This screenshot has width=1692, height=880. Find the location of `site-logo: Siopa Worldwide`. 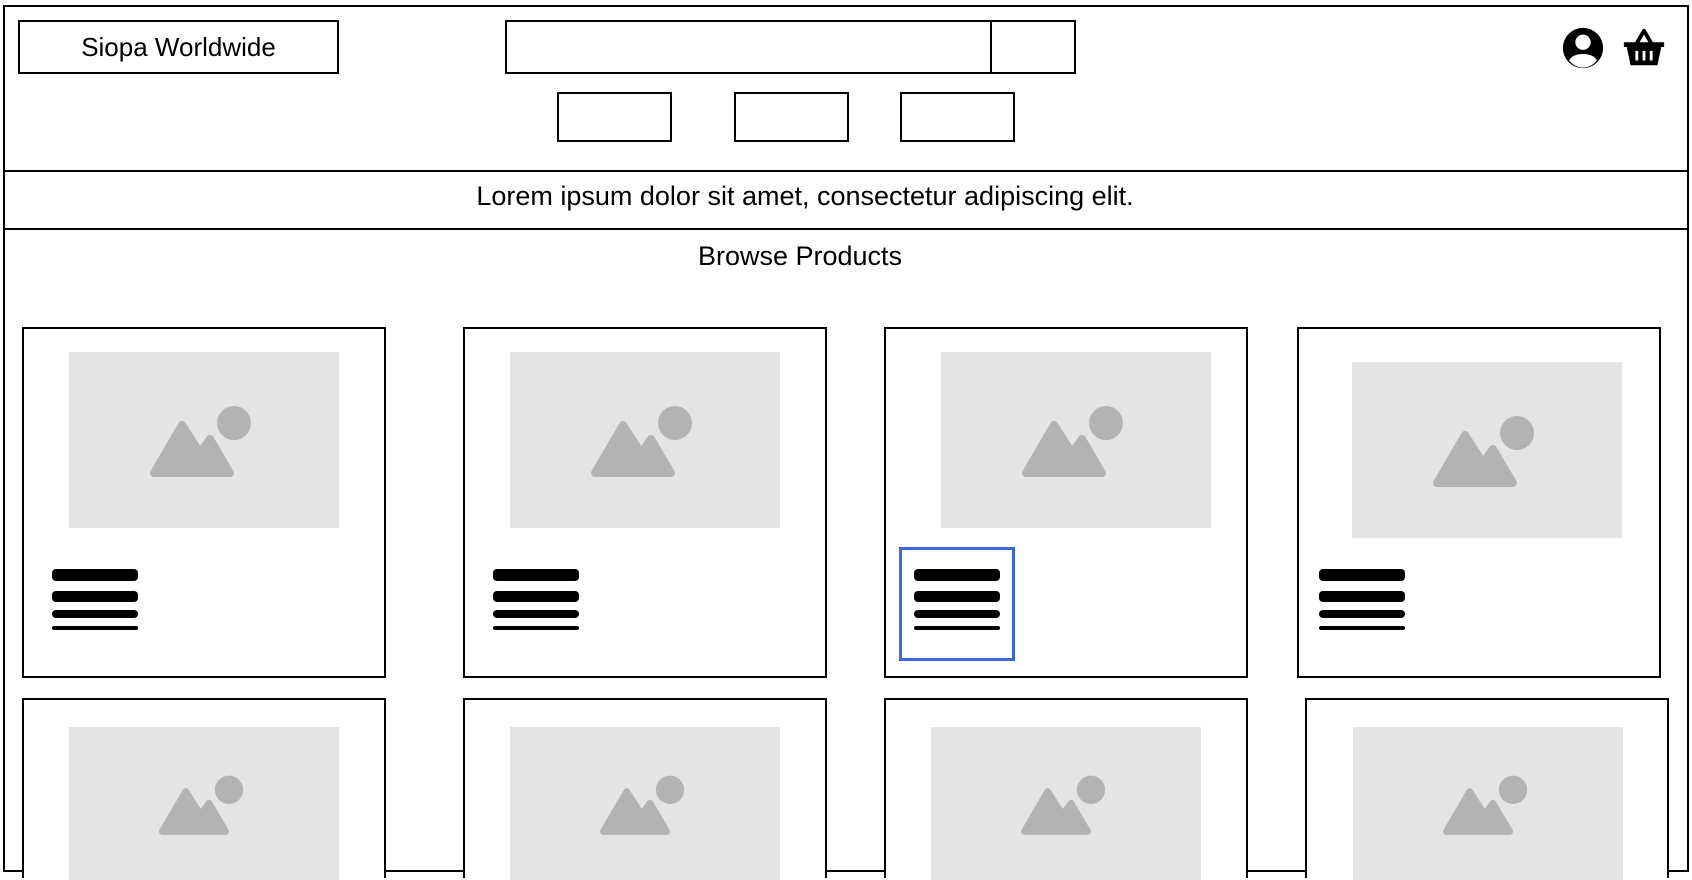

site-logo: Siopa Worldwide is located at coordinates (178, 47).